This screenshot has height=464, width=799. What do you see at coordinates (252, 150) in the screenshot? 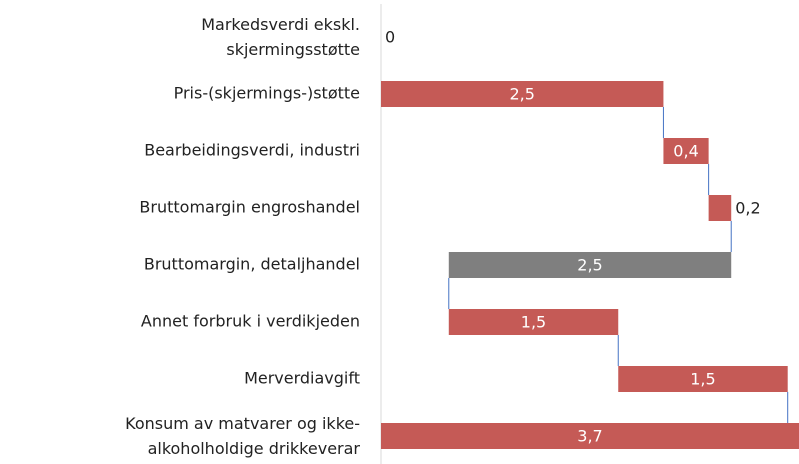
I see `category-label: Bearbeidingsverdi, industri` at bounding box center [252, 150].